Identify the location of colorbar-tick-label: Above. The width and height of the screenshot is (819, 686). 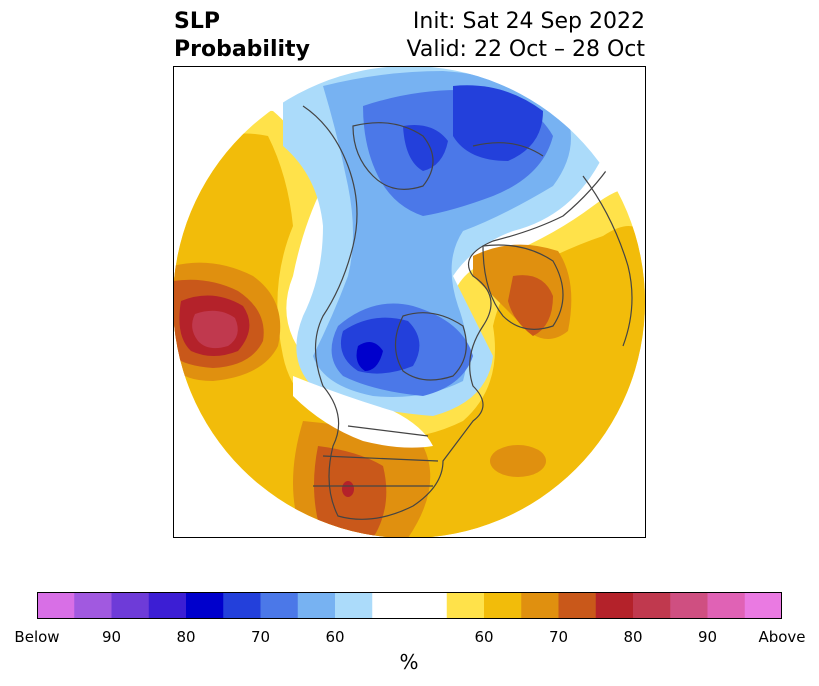
(782, 637).